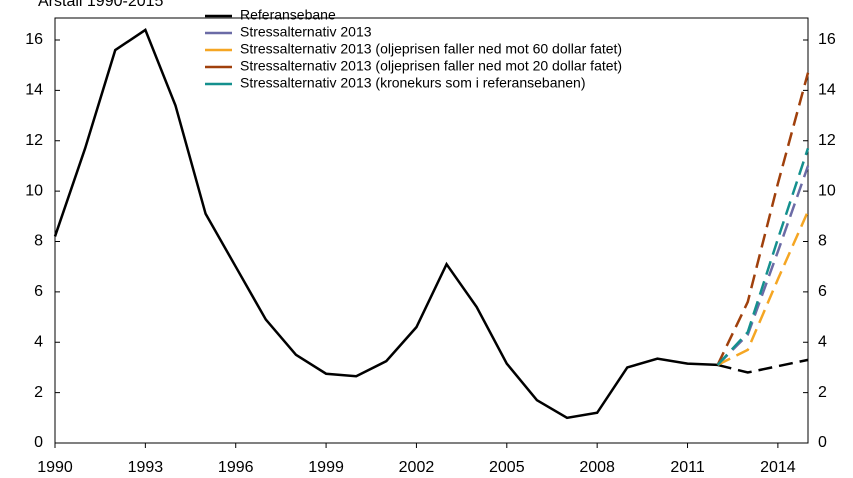 Image resolution: width=853 pixels, height=478 pixels. I want to click on x-tick-label: 2011, so click(687, 467).